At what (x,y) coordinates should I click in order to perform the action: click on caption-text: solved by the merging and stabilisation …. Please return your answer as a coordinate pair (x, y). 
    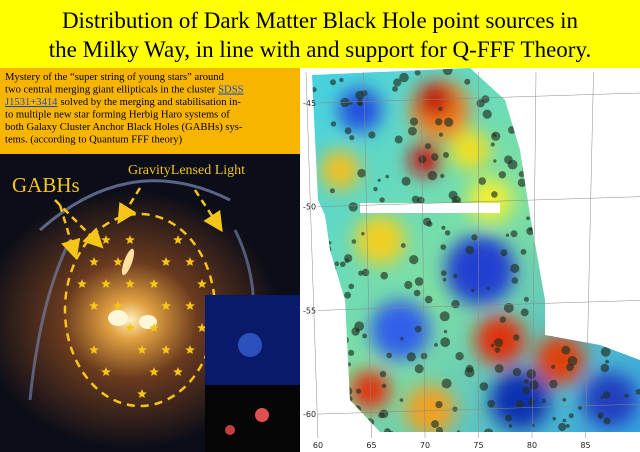
    Looking at the image, I should click on (150, 102).